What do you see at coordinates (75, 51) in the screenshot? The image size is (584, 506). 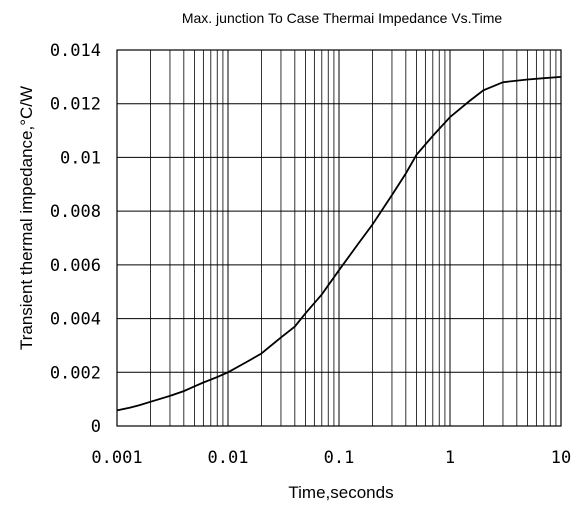 I see `y-tick-label: 0.014` at bounding box center [75, 51].